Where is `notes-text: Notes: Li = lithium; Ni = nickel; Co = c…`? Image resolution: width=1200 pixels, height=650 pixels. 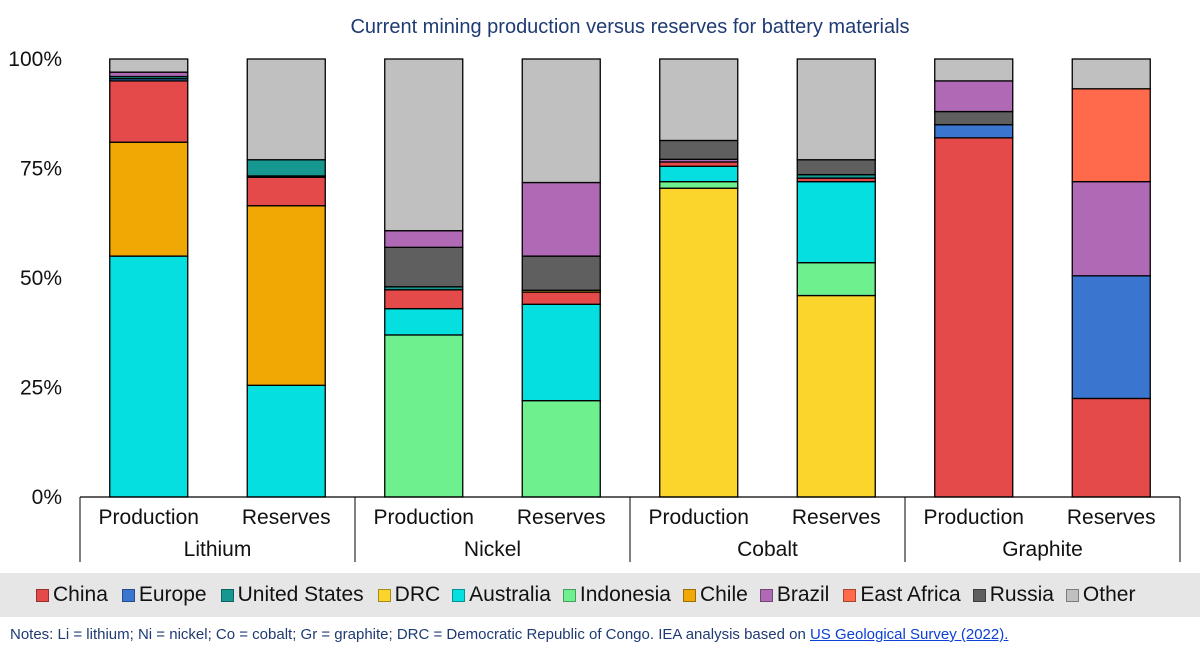
notes-text: Notes: Li = lithium; Ni = nickel; Co = c… is located at coordinates (410, 634).